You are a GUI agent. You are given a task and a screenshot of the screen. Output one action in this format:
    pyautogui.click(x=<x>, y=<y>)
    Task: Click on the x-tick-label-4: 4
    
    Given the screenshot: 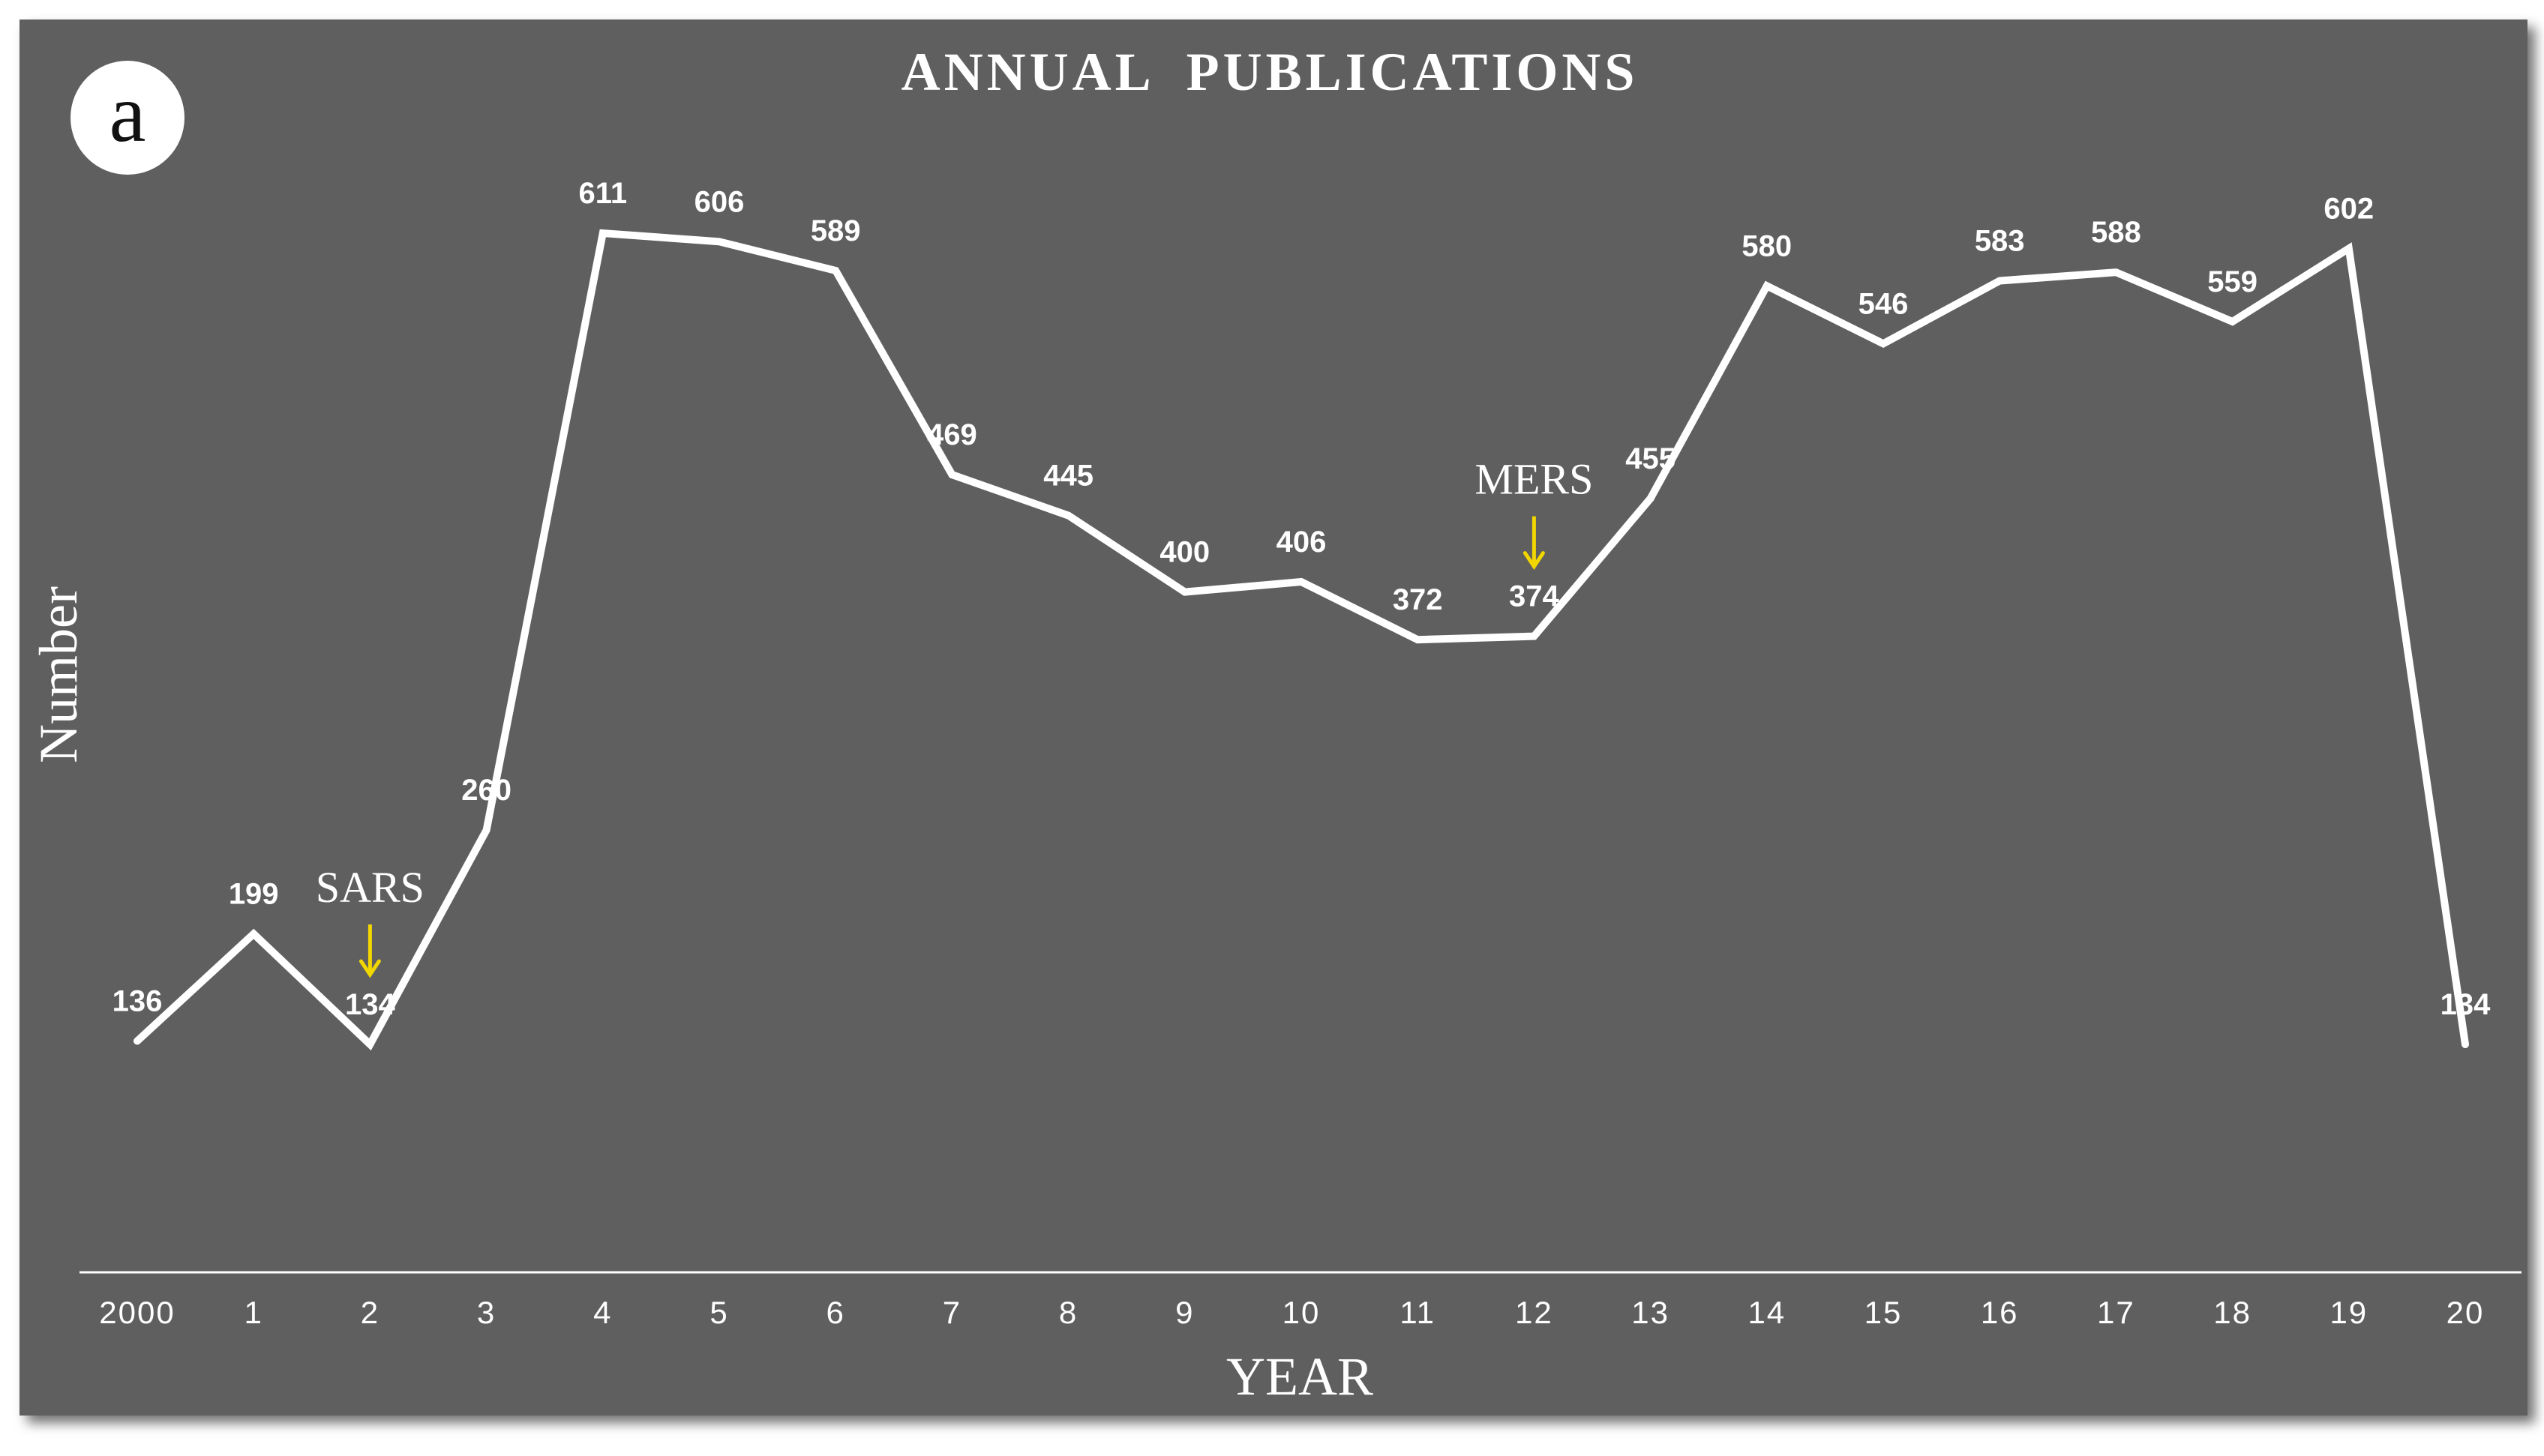 What is the action you would take?
    pyautogui.click(x=602, y=1312)
    